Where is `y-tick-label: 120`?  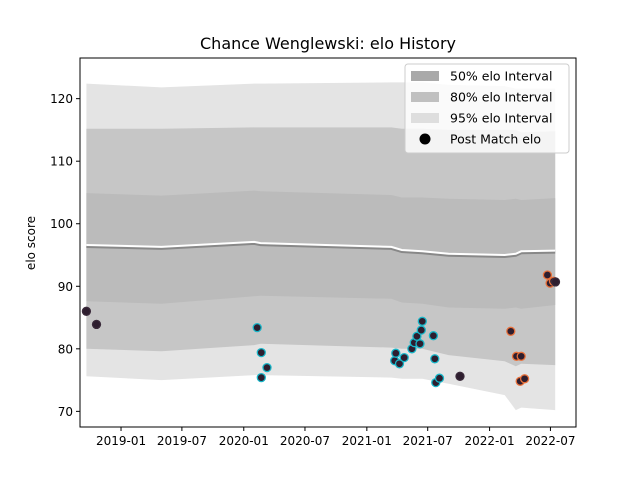 y-tick-label: 120 is located at coordinates (61, 99).